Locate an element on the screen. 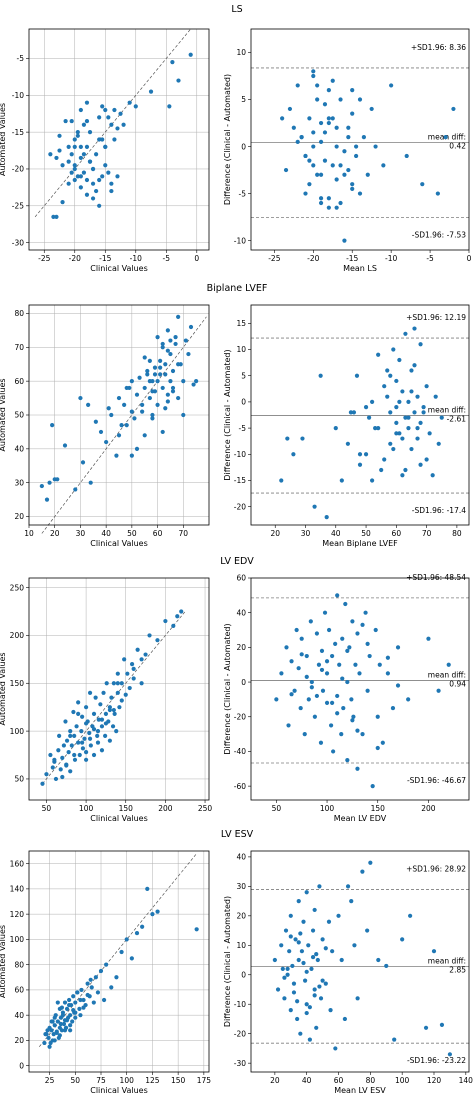  y-tick-label: 140 is located at coordinates (17, 889).